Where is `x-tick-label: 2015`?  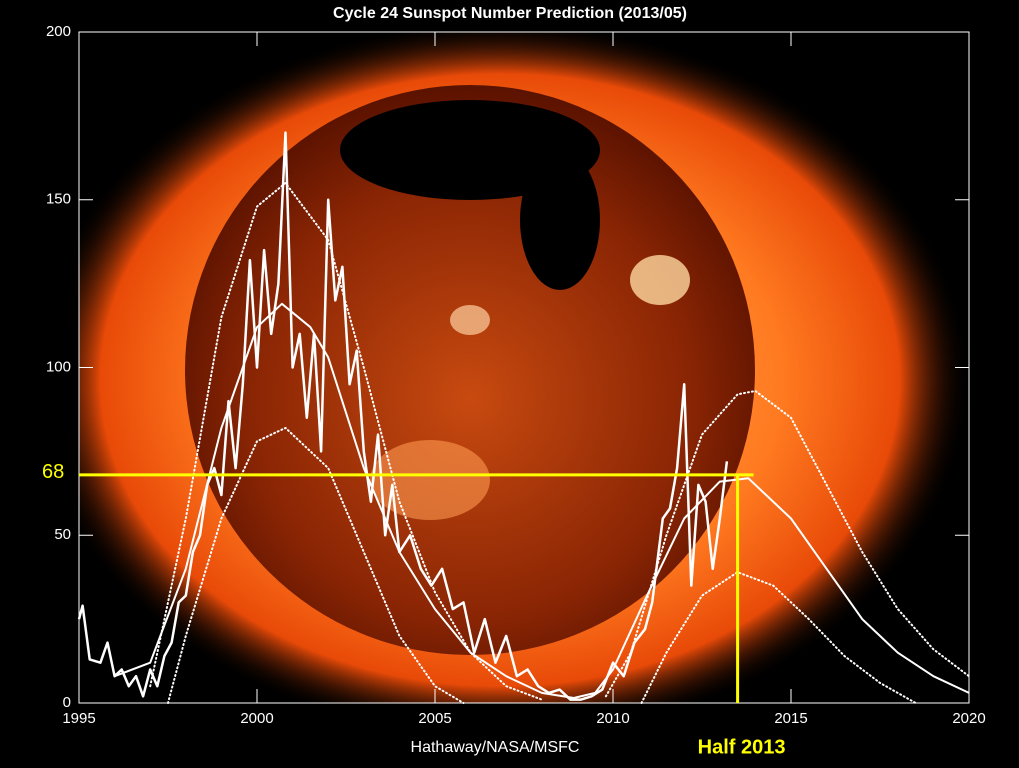 x-tick-label: 2015 is located at coordinates (790, 718).